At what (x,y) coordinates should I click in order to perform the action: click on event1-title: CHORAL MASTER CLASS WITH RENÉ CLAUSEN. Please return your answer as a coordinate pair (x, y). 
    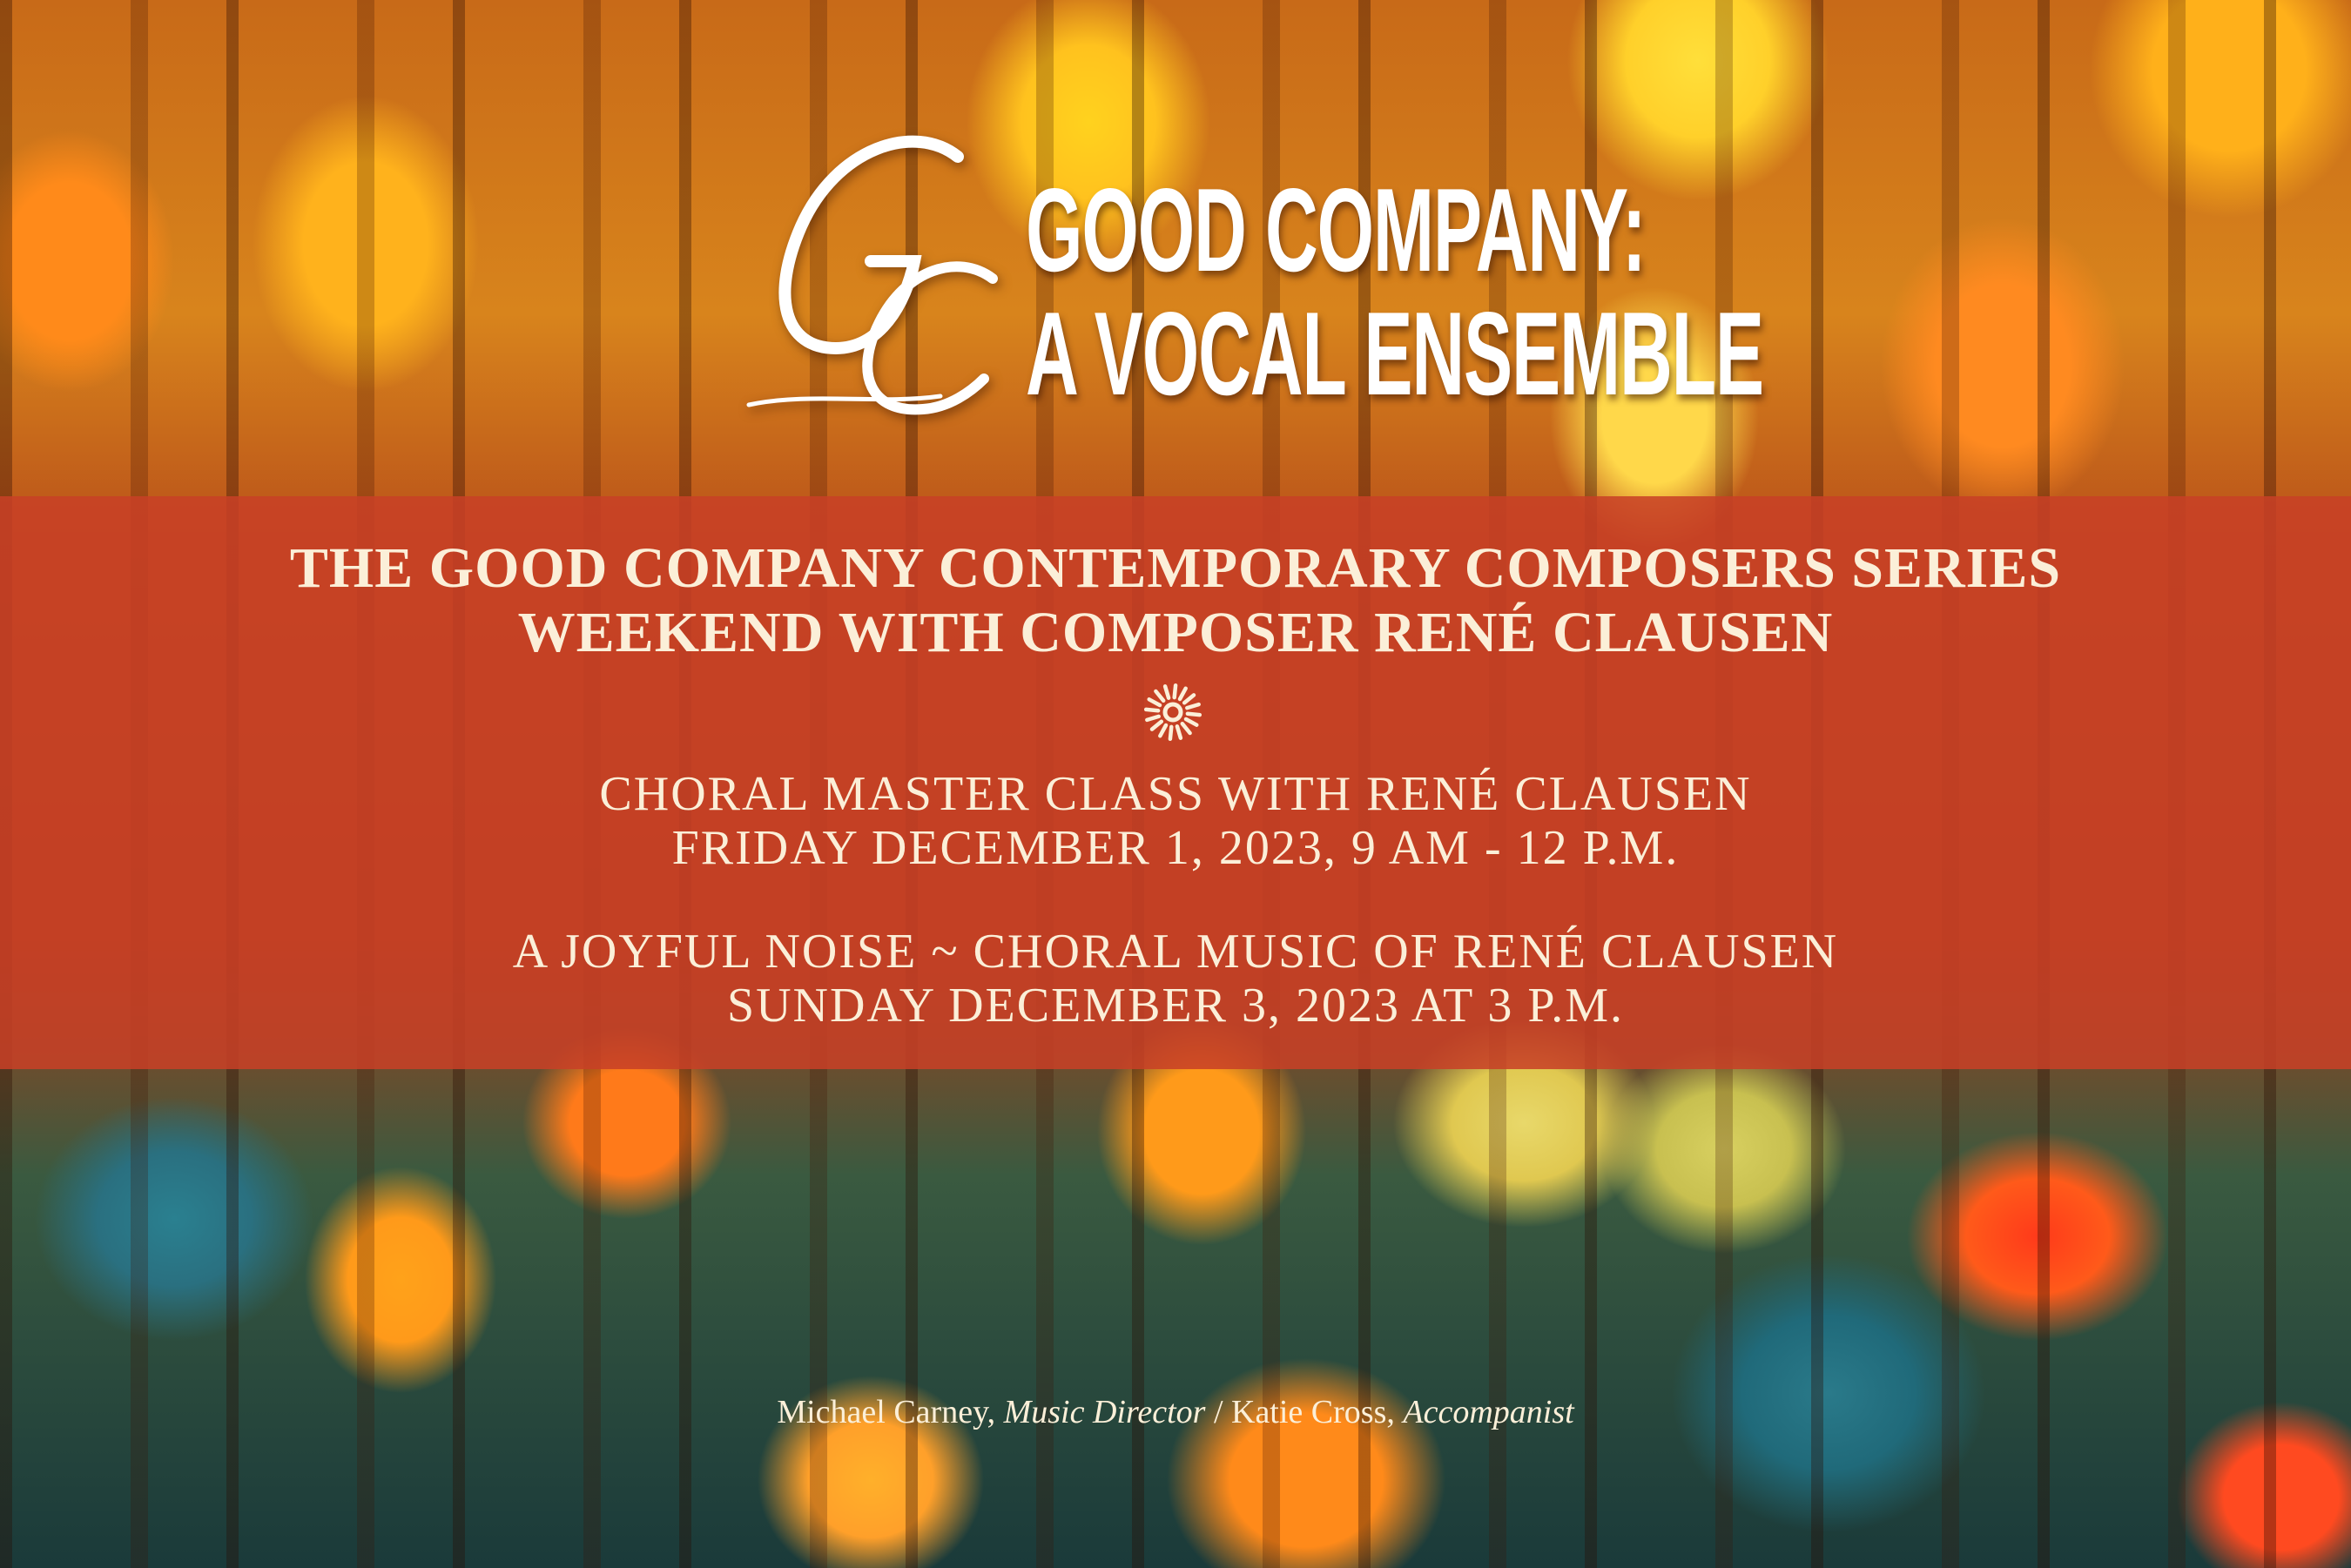
    Looking at the image, I should click on (1175, 794).